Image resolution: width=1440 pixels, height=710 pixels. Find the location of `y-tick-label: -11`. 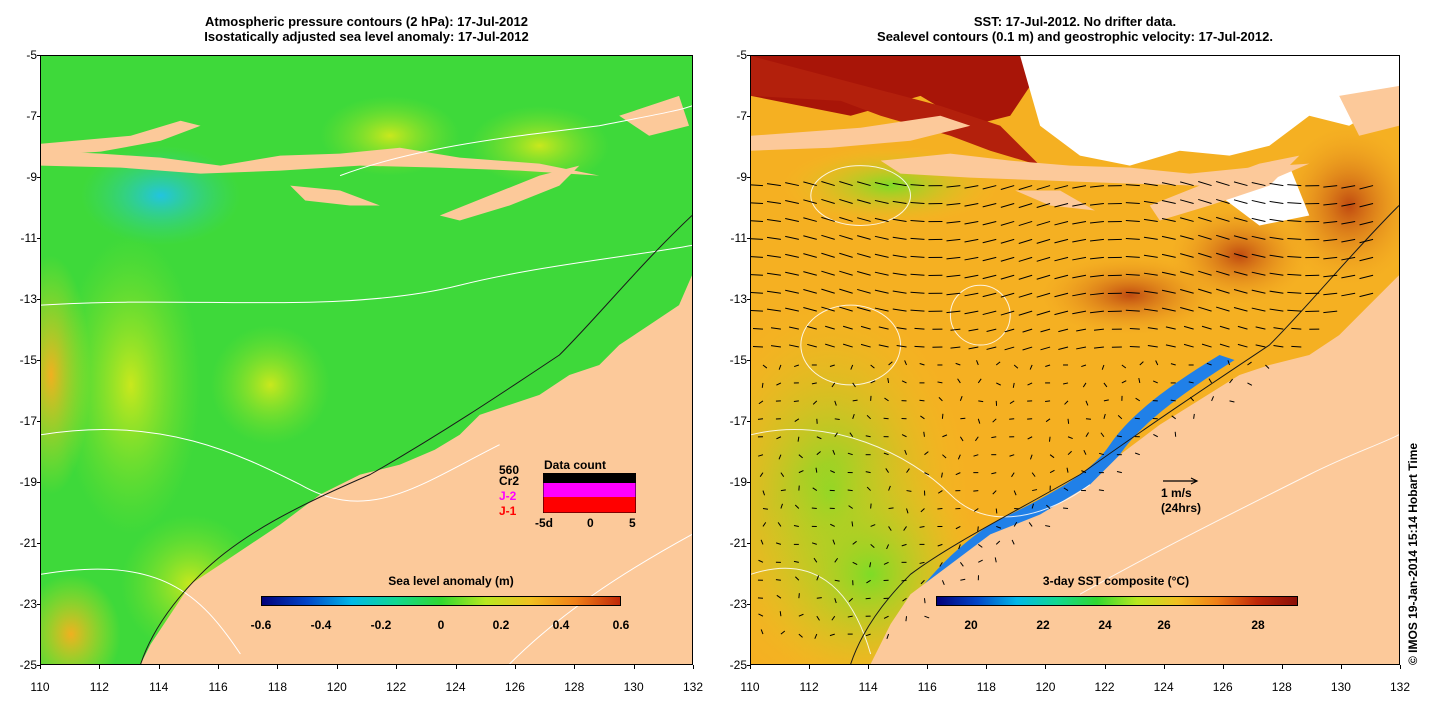

y-tick-label: -11 is located at coordinates (738, 238).